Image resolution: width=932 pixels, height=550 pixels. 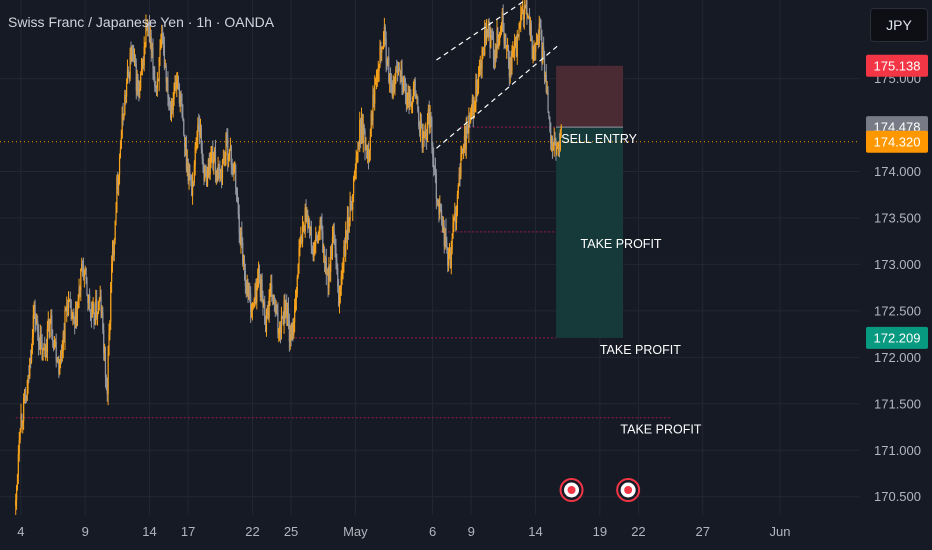 I want to click on x-tick-label: 19, so click(x=600, y=531).